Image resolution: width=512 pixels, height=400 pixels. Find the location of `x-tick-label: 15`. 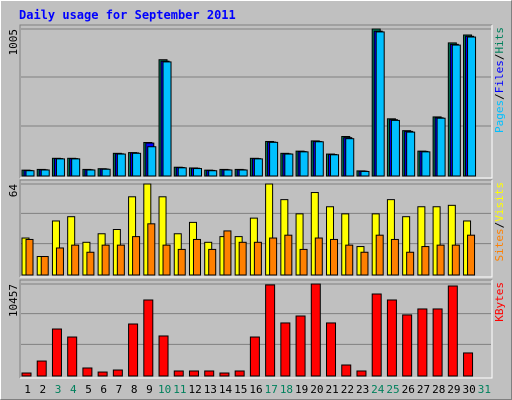

x-tick-label: 15 is located at coordinates (240, 389).